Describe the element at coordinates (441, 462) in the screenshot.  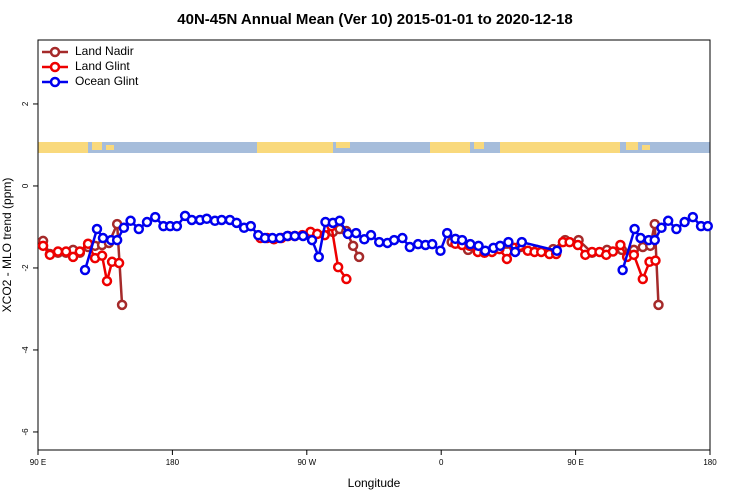
I see `x-tick-label: 0` at that location.